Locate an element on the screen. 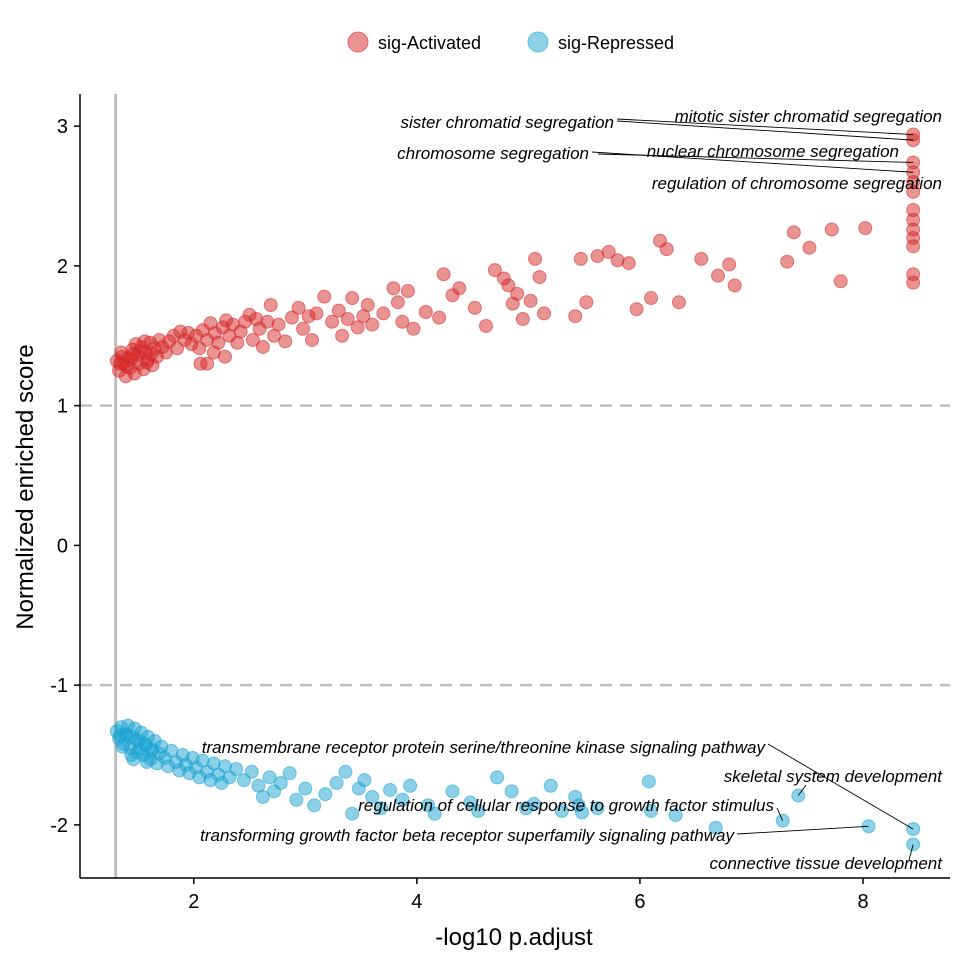 This screenshot has width=962, height=967. legend-marker-repressed is located at coordinates (538, 42).